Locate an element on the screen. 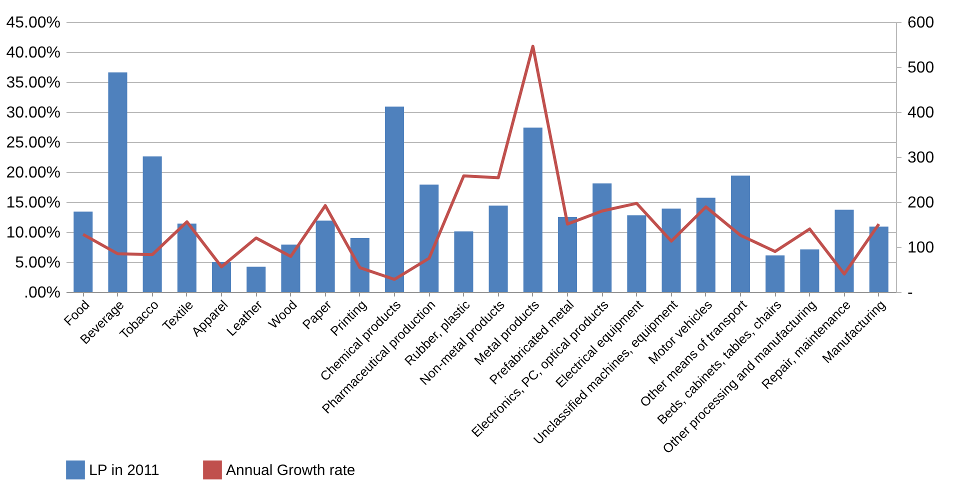 Image resolution: width=971 pixels, height=492 pixels. legend-label: Annual Growth rate is located at coordinates (291, 470).